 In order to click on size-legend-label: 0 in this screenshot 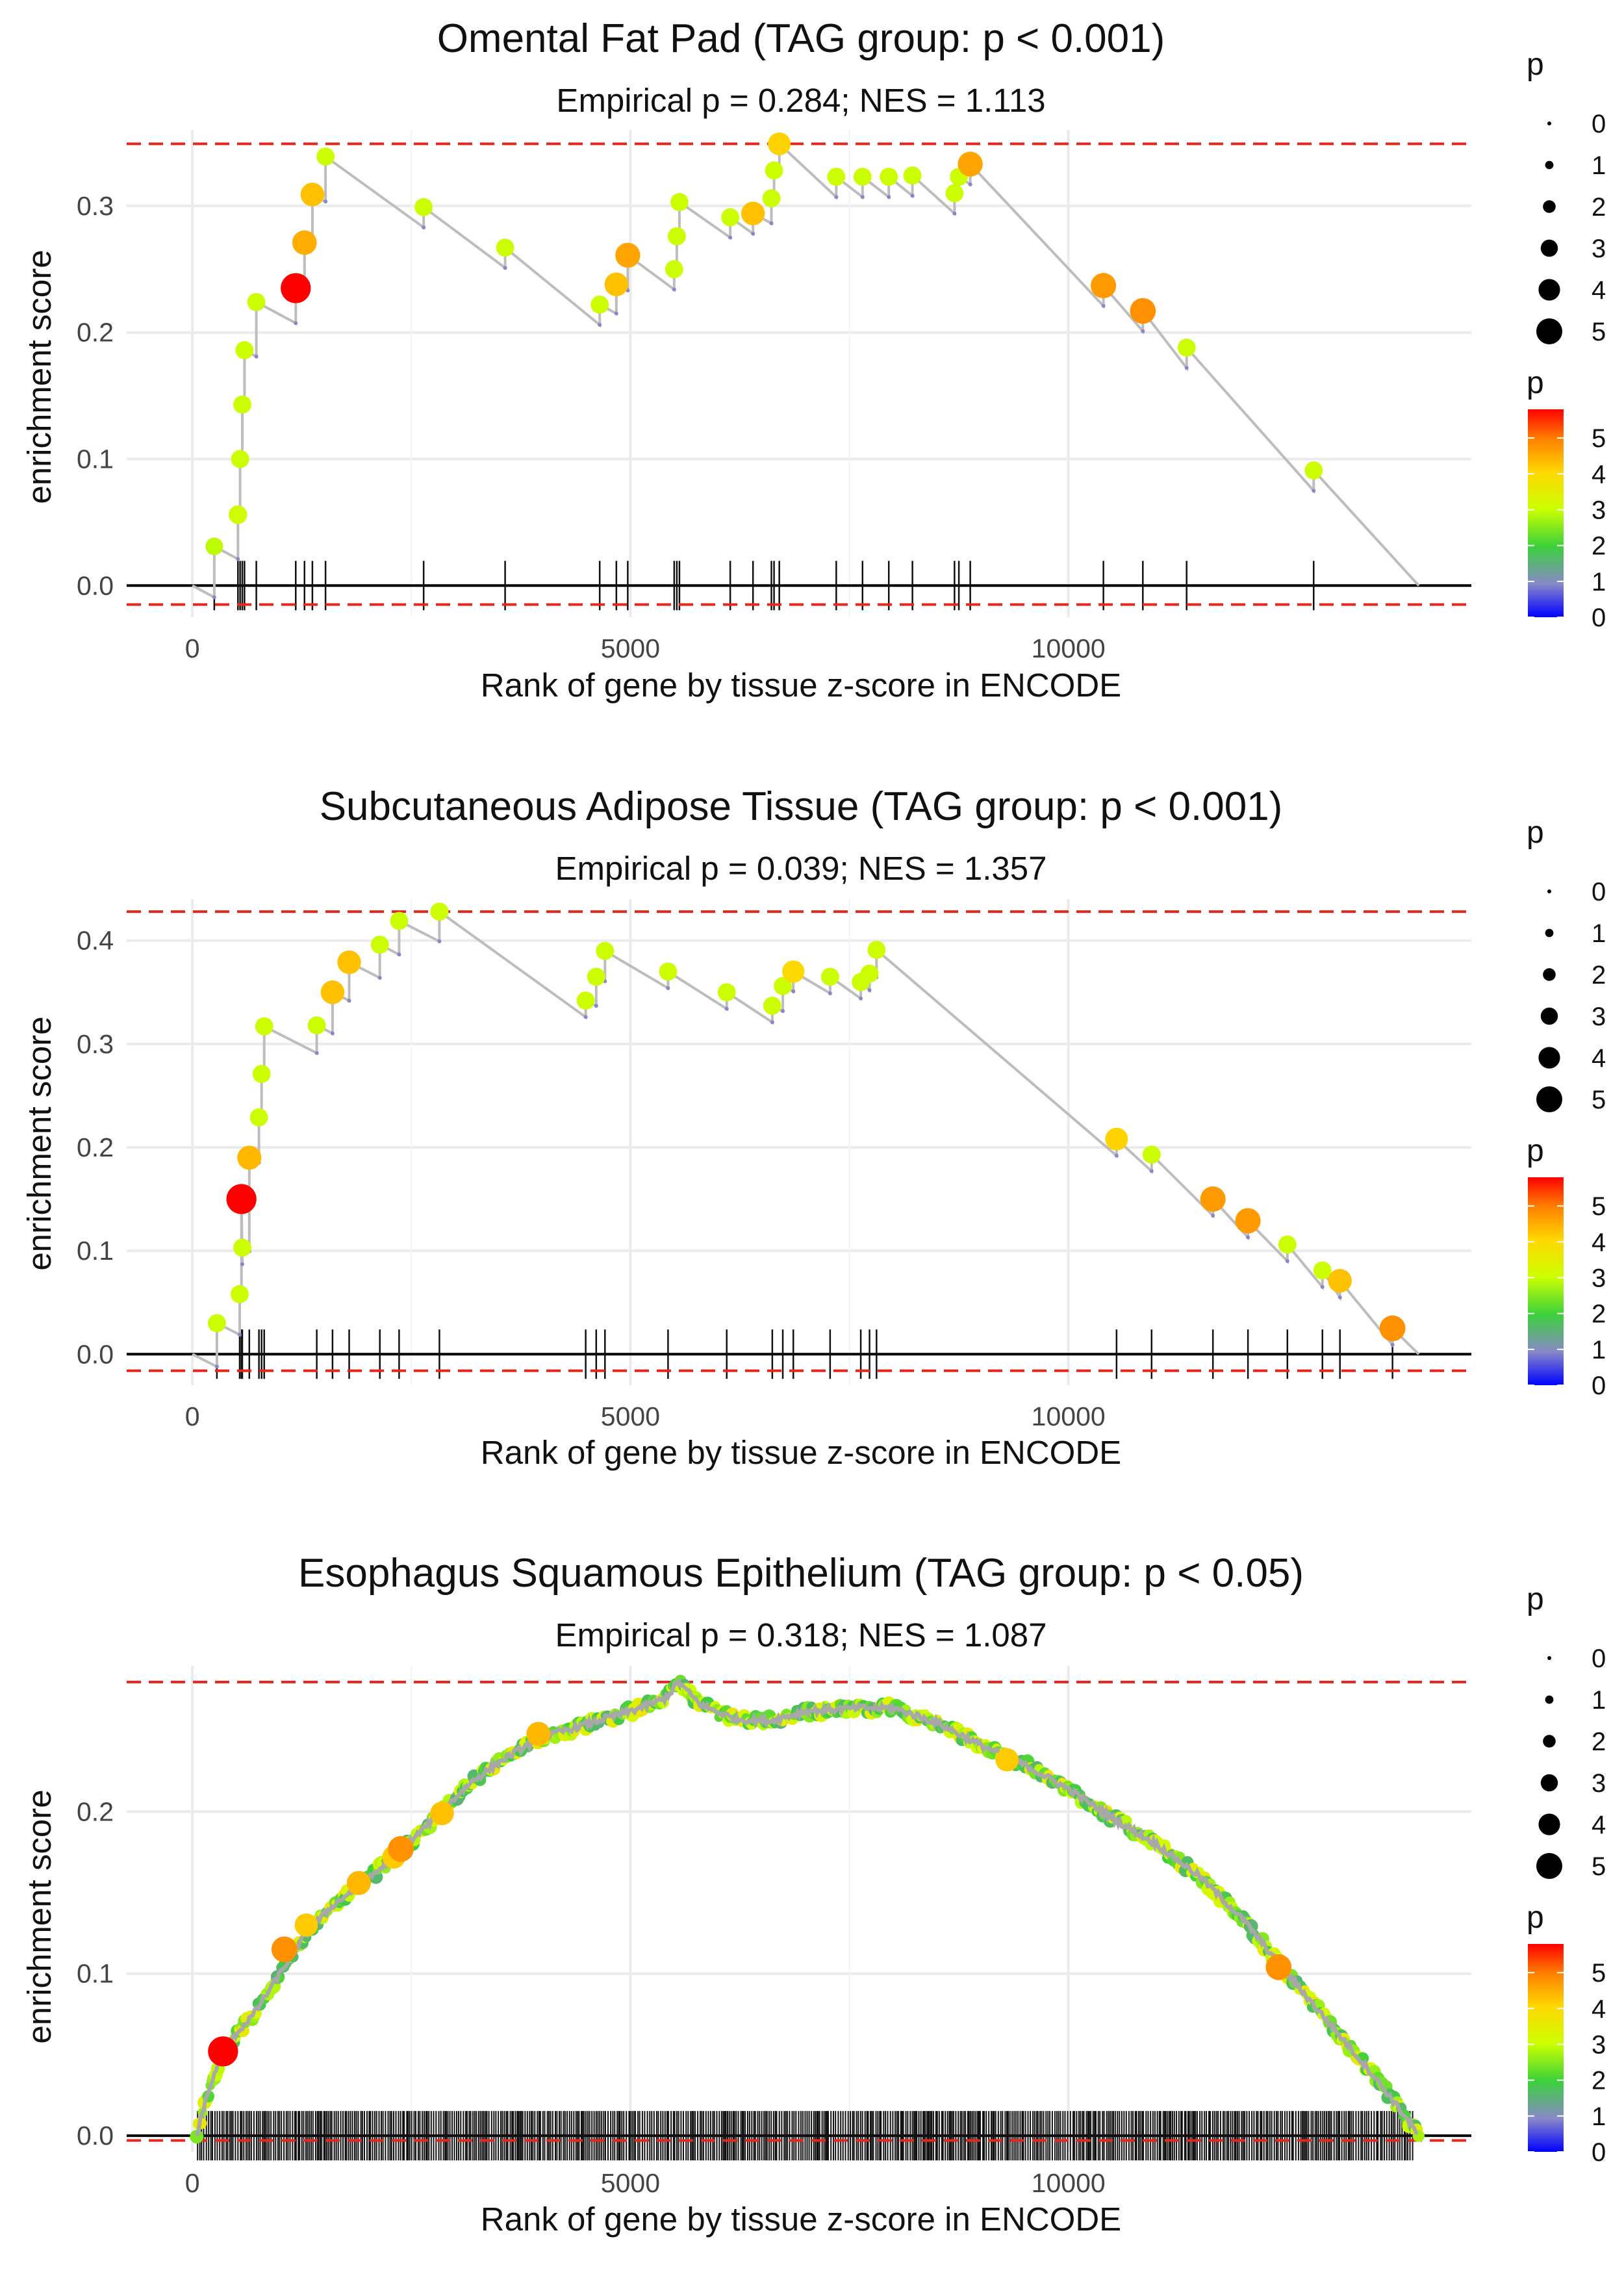, I will do `click(1599, 892)`.